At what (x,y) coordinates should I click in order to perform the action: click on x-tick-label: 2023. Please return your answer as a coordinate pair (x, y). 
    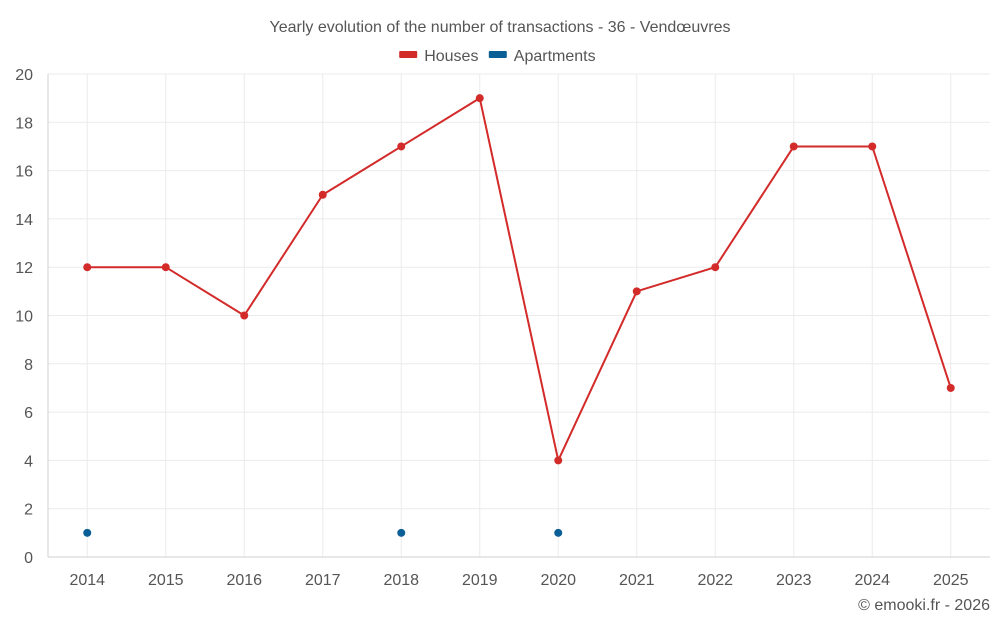
    Looking at the image, I should click on (794, 580).